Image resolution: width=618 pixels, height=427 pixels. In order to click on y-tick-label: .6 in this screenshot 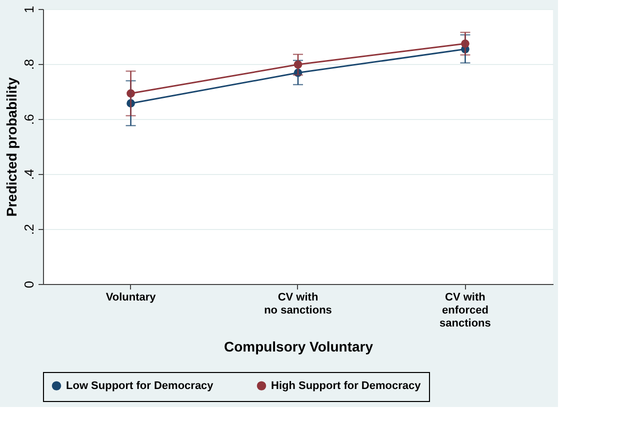, I will do `click(29, 119)`.